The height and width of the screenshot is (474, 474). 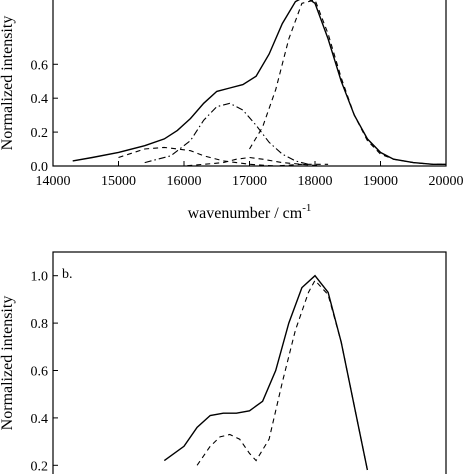 I want to click on pa-series-3-dash-dot-line, so click(x=226, y=133).